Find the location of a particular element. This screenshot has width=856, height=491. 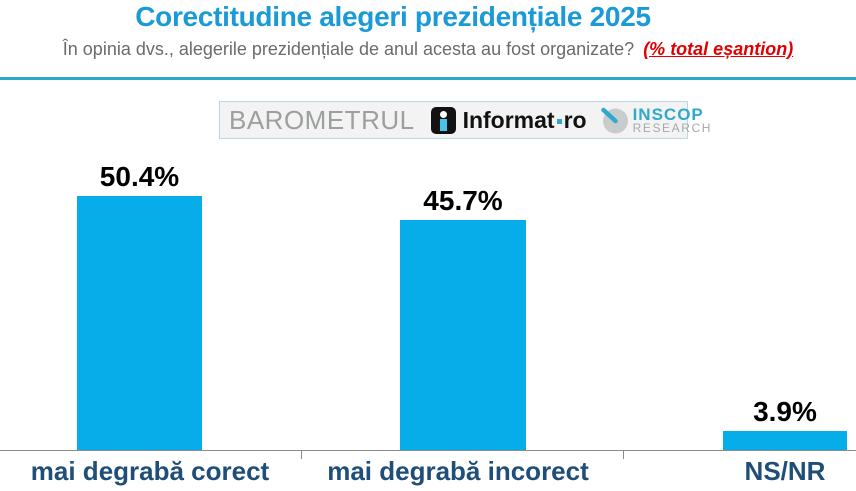

sample-note: (% total eșantion) is located at coordinates (718, 49).